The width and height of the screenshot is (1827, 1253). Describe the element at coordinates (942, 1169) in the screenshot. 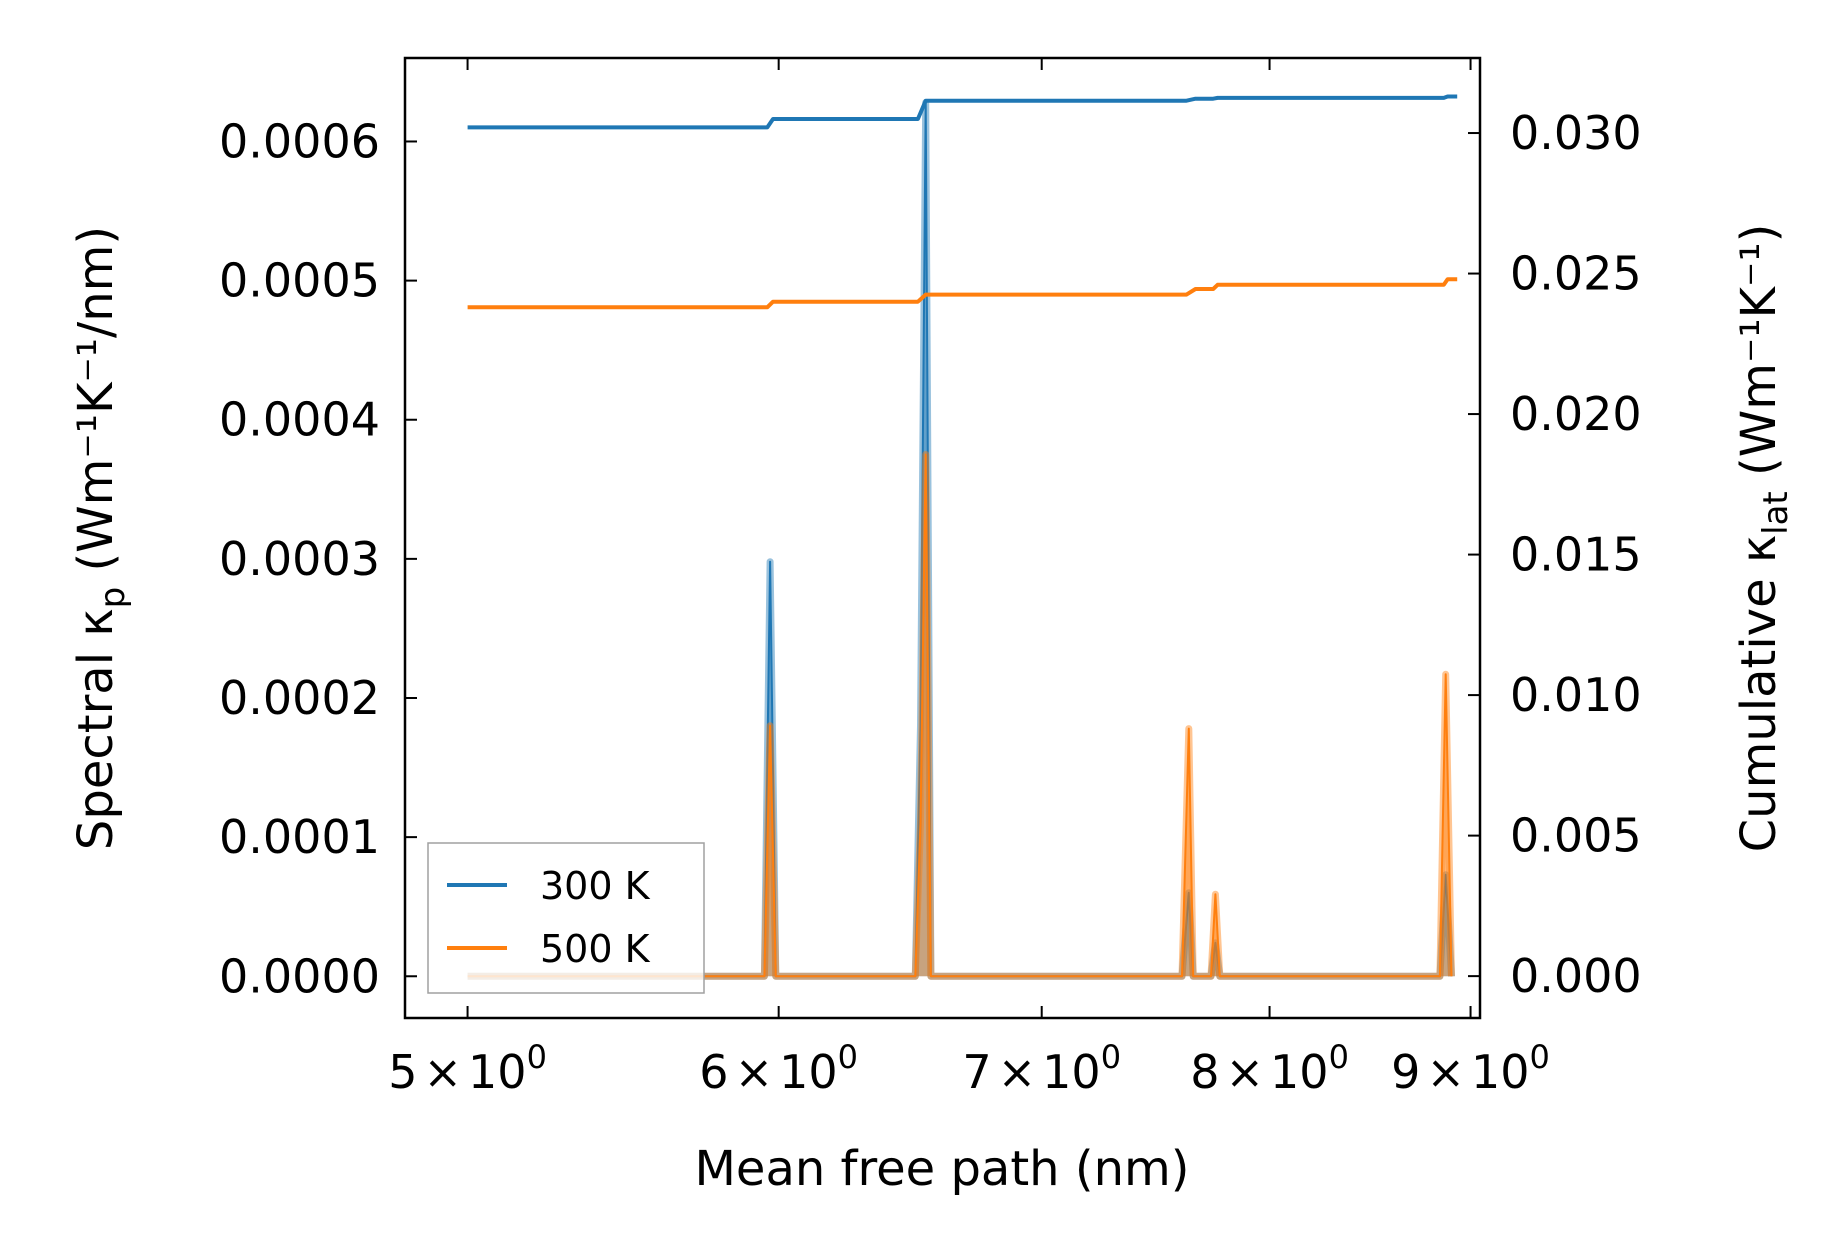

I see `x-axis-title: Mean free path (nm)` at that location.